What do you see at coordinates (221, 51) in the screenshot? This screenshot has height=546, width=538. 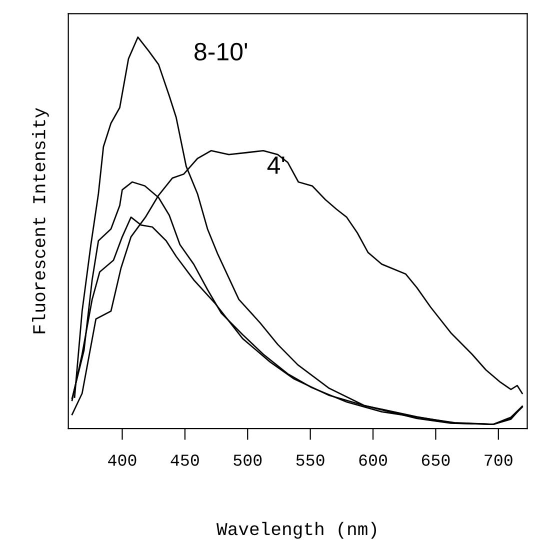 I see `series-label: 8-10'` at bounding box center [221, 51].